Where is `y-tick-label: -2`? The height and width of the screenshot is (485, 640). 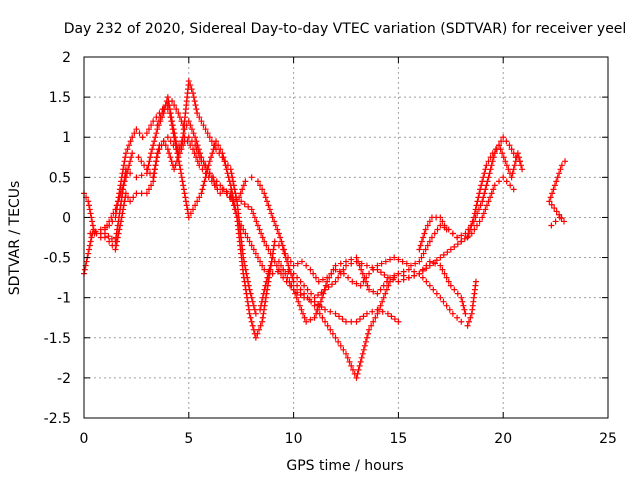 y-tick-label: -2 is located at coordinates (64, 379).